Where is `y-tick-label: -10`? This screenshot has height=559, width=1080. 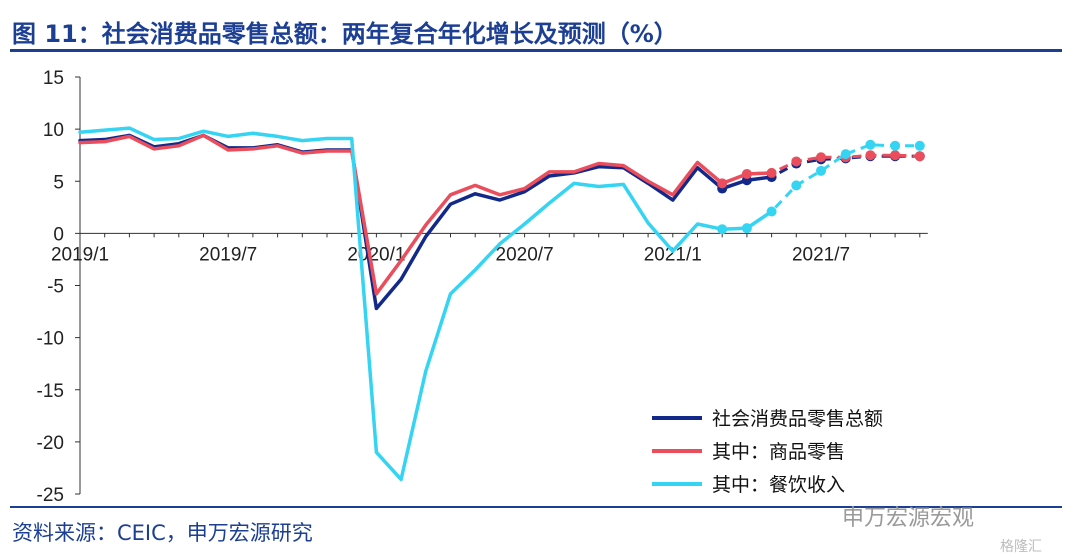
y-tick-label: -10 is located at coordinates (50, 339).